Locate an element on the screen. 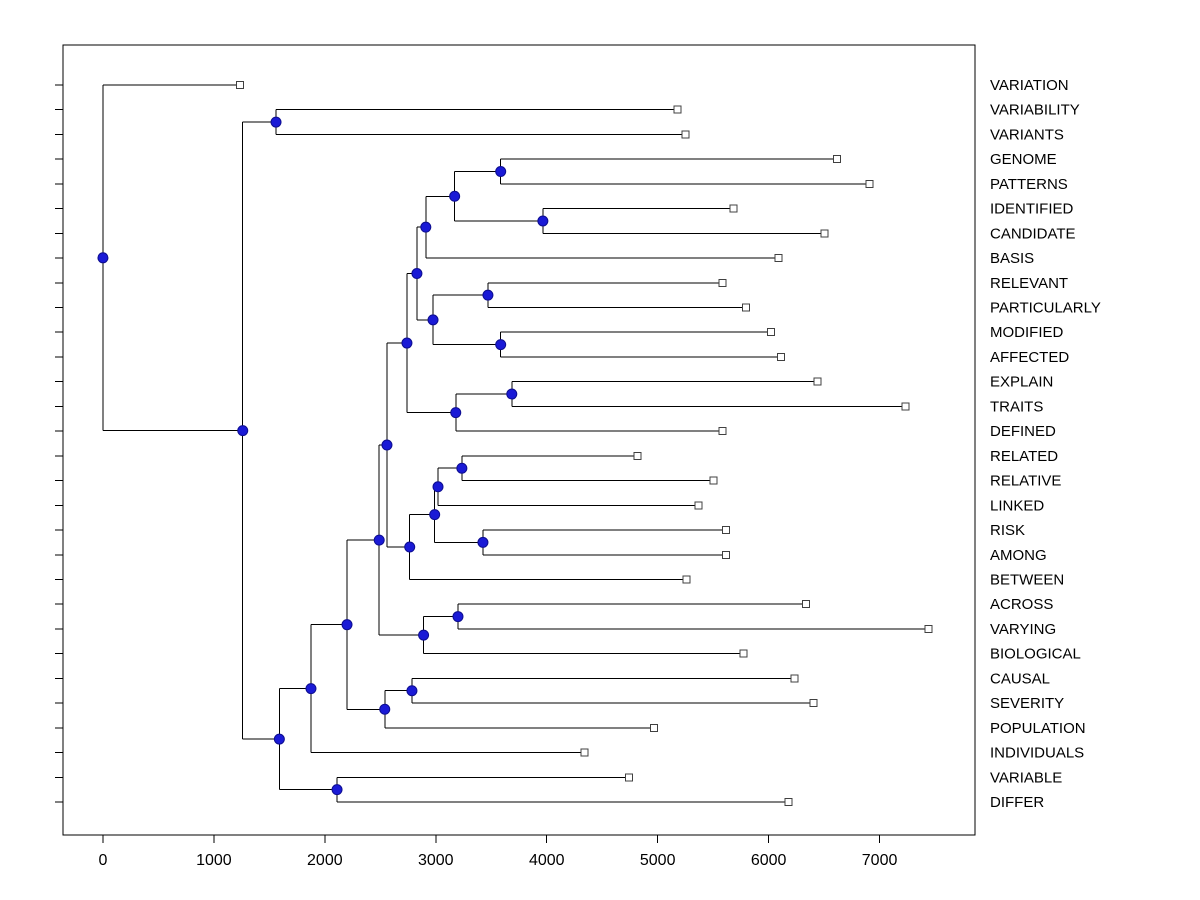  leaf-label: VARIATION is located at coordinates (1029, 85).